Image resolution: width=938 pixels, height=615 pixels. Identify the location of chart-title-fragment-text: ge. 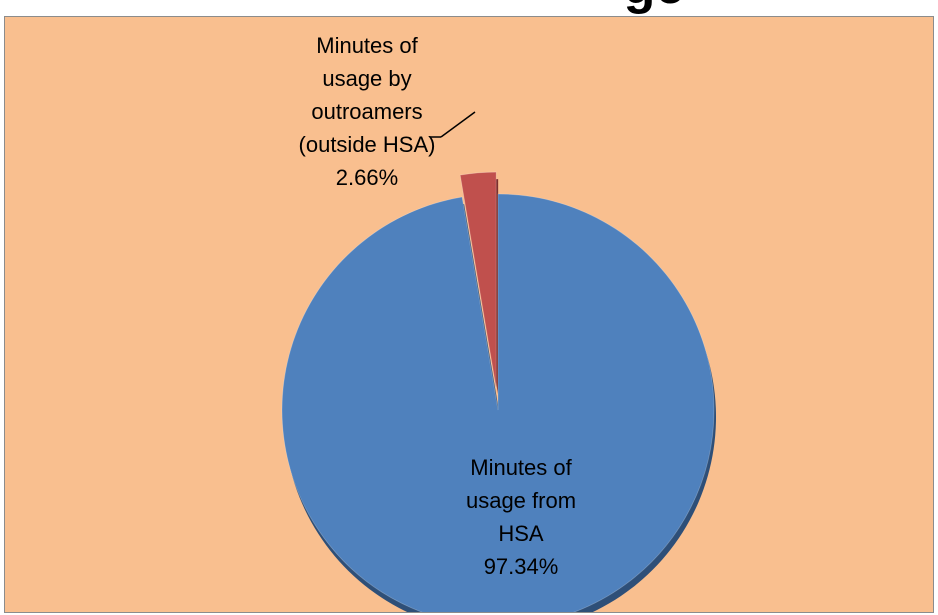
(654, 7).